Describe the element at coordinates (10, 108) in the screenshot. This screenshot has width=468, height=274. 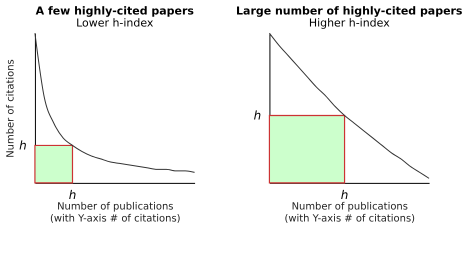
I see `y-axis-title: Number of citations` at that location.